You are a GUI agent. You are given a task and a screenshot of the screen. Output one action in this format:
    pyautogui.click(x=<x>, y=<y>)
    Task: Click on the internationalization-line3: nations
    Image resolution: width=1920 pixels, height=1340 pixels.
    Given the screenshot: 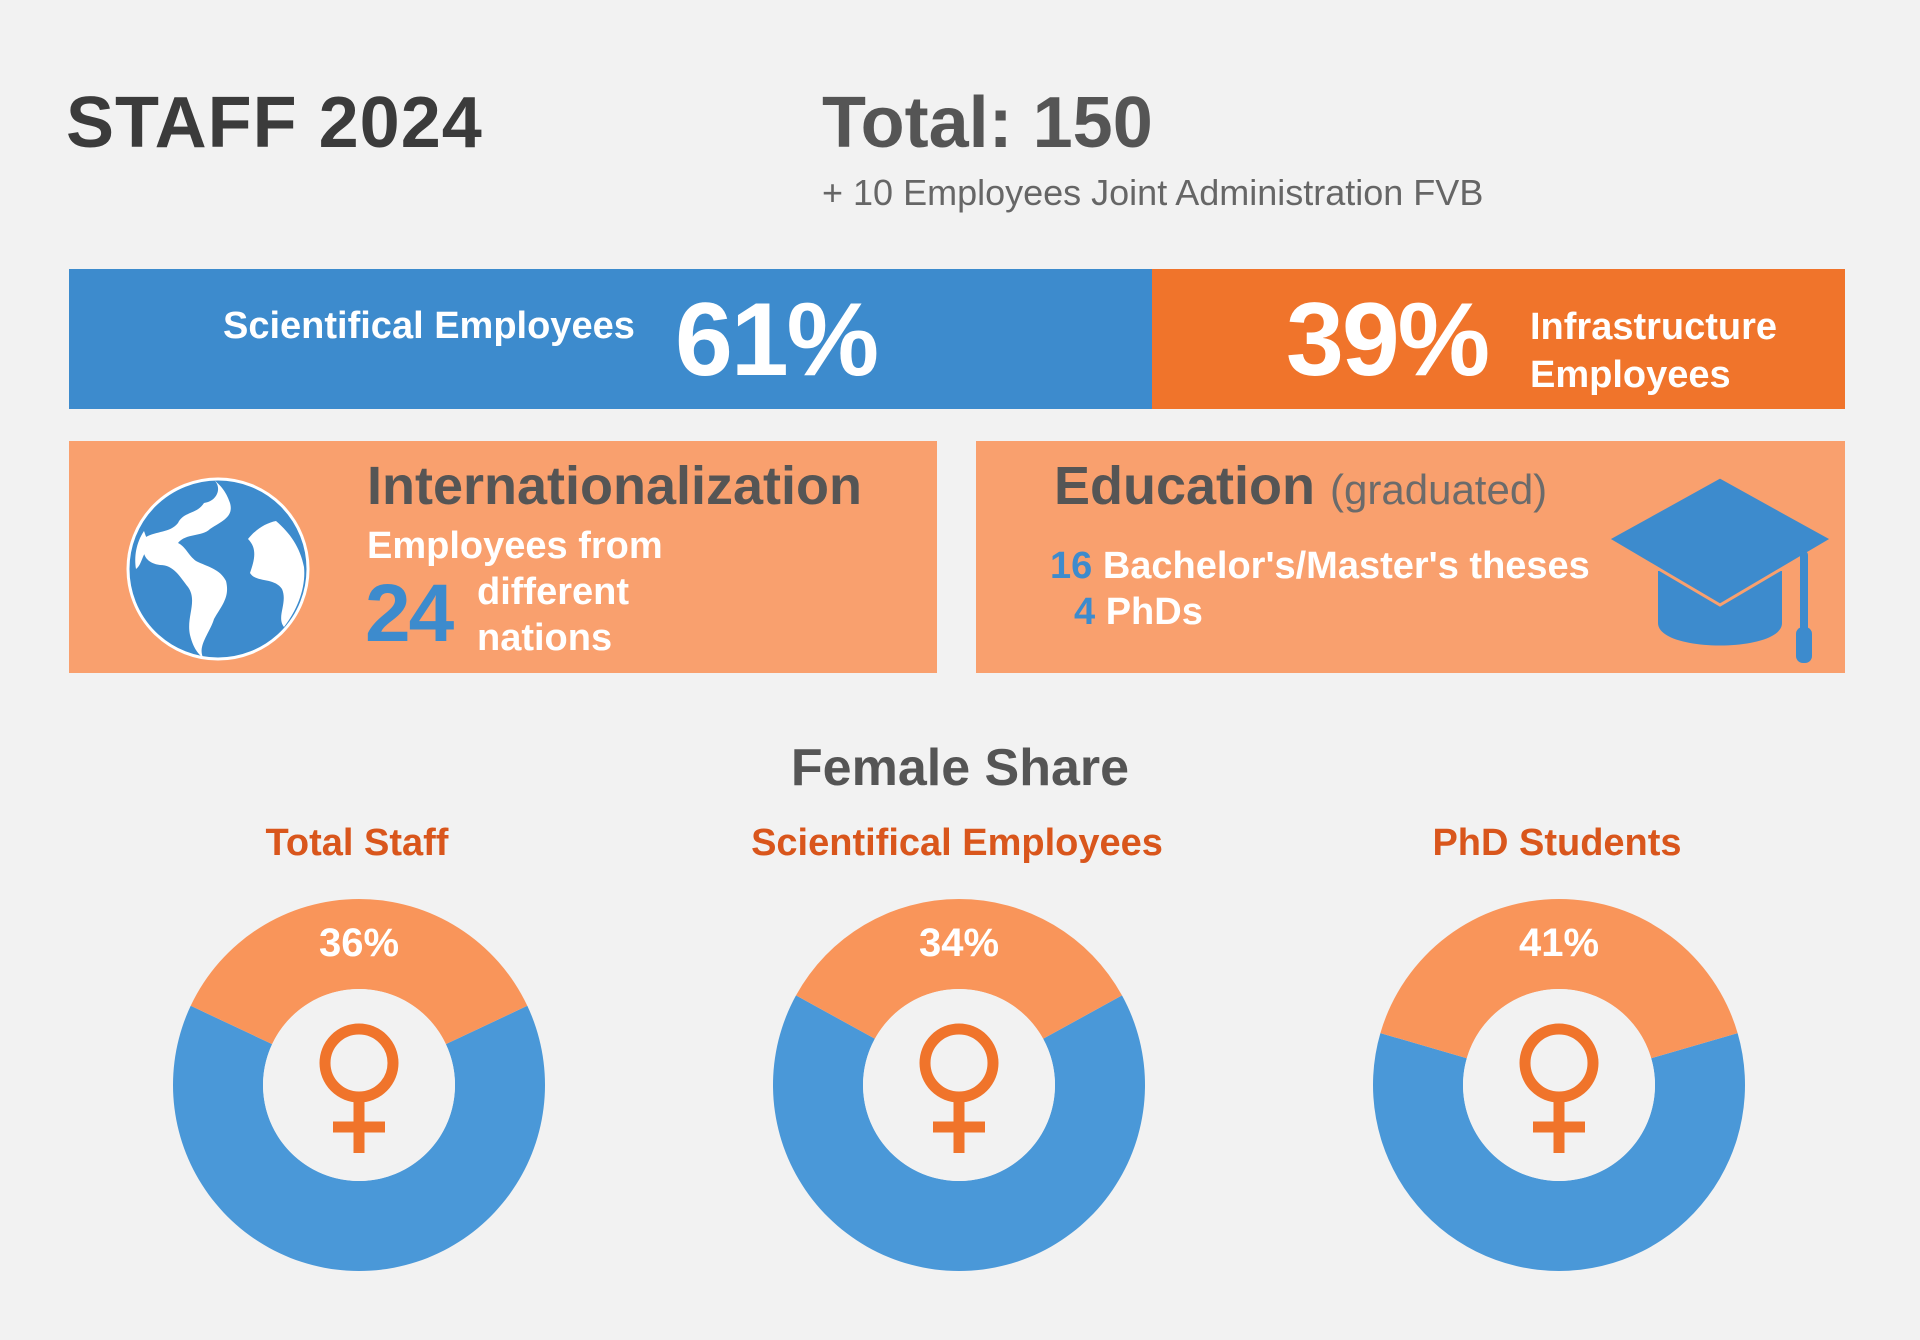 What is the action you would take?
    pyautogui.click(x=545, y=638)
    